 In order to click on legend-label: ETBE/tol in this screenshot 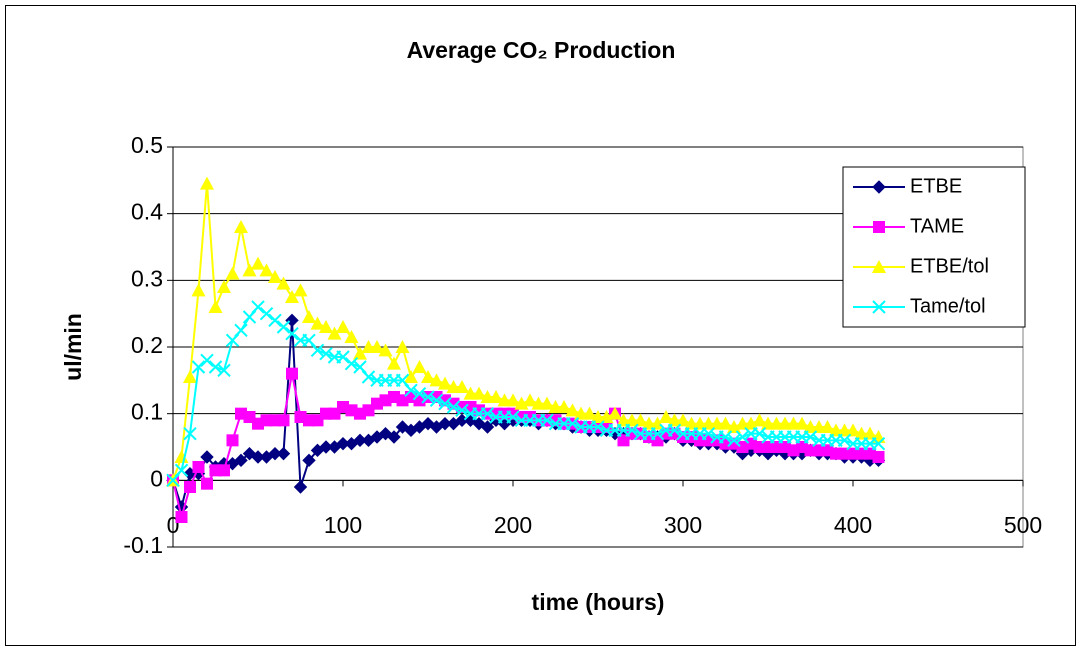, I will do `click(949, 266)`.